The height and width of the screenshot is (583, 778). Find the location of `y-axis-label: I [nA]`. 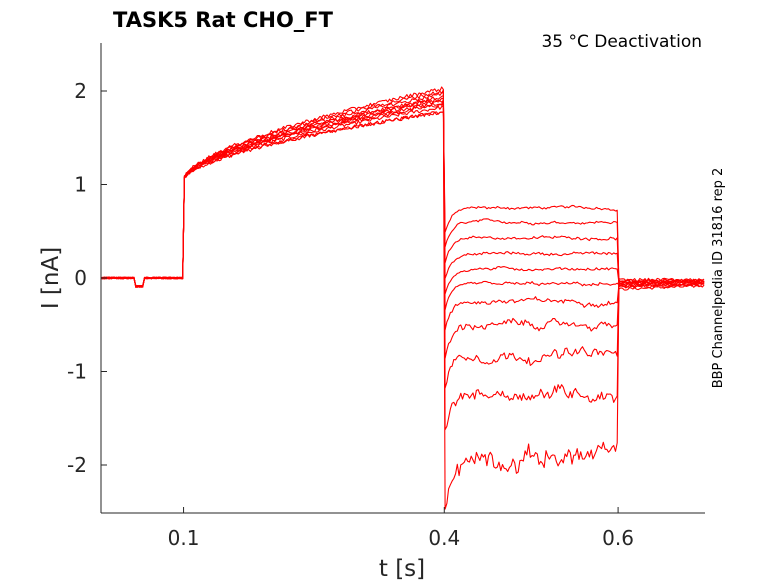

y-axis-label: I [nA] is located at coordinates (51, 278).